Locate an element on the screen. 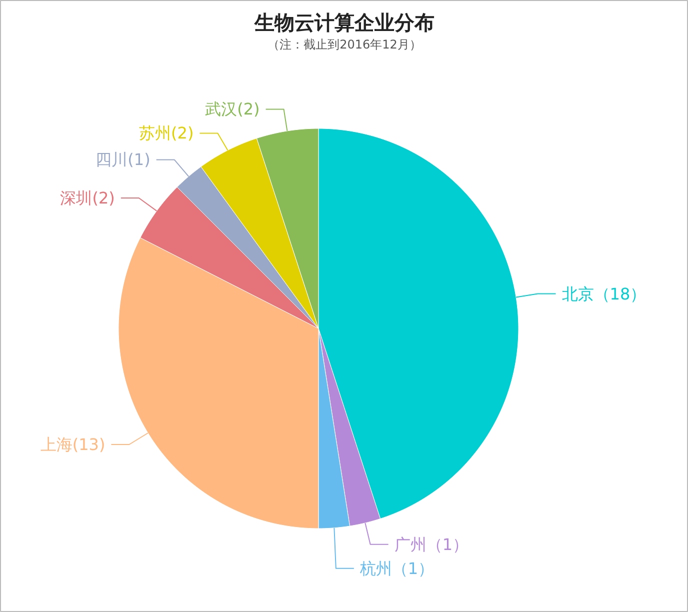 The width and height of the screenshot is (688, 612). slice-label: 北京（18） is located at coordinates (604, 294).